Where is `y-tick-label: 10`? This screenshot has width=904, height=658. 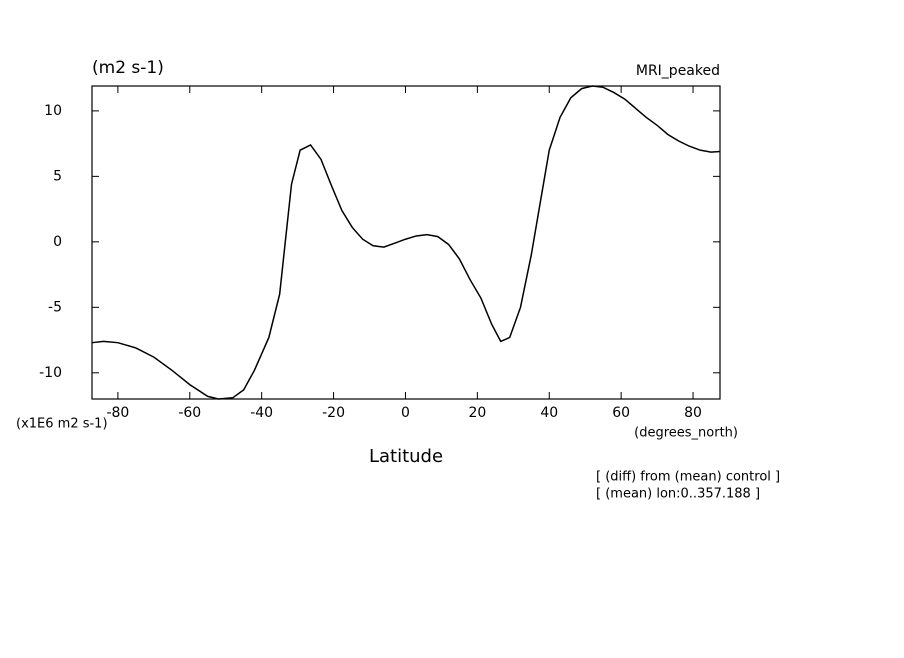 y-tick-label: 10 is located at coordinates (53, 111).